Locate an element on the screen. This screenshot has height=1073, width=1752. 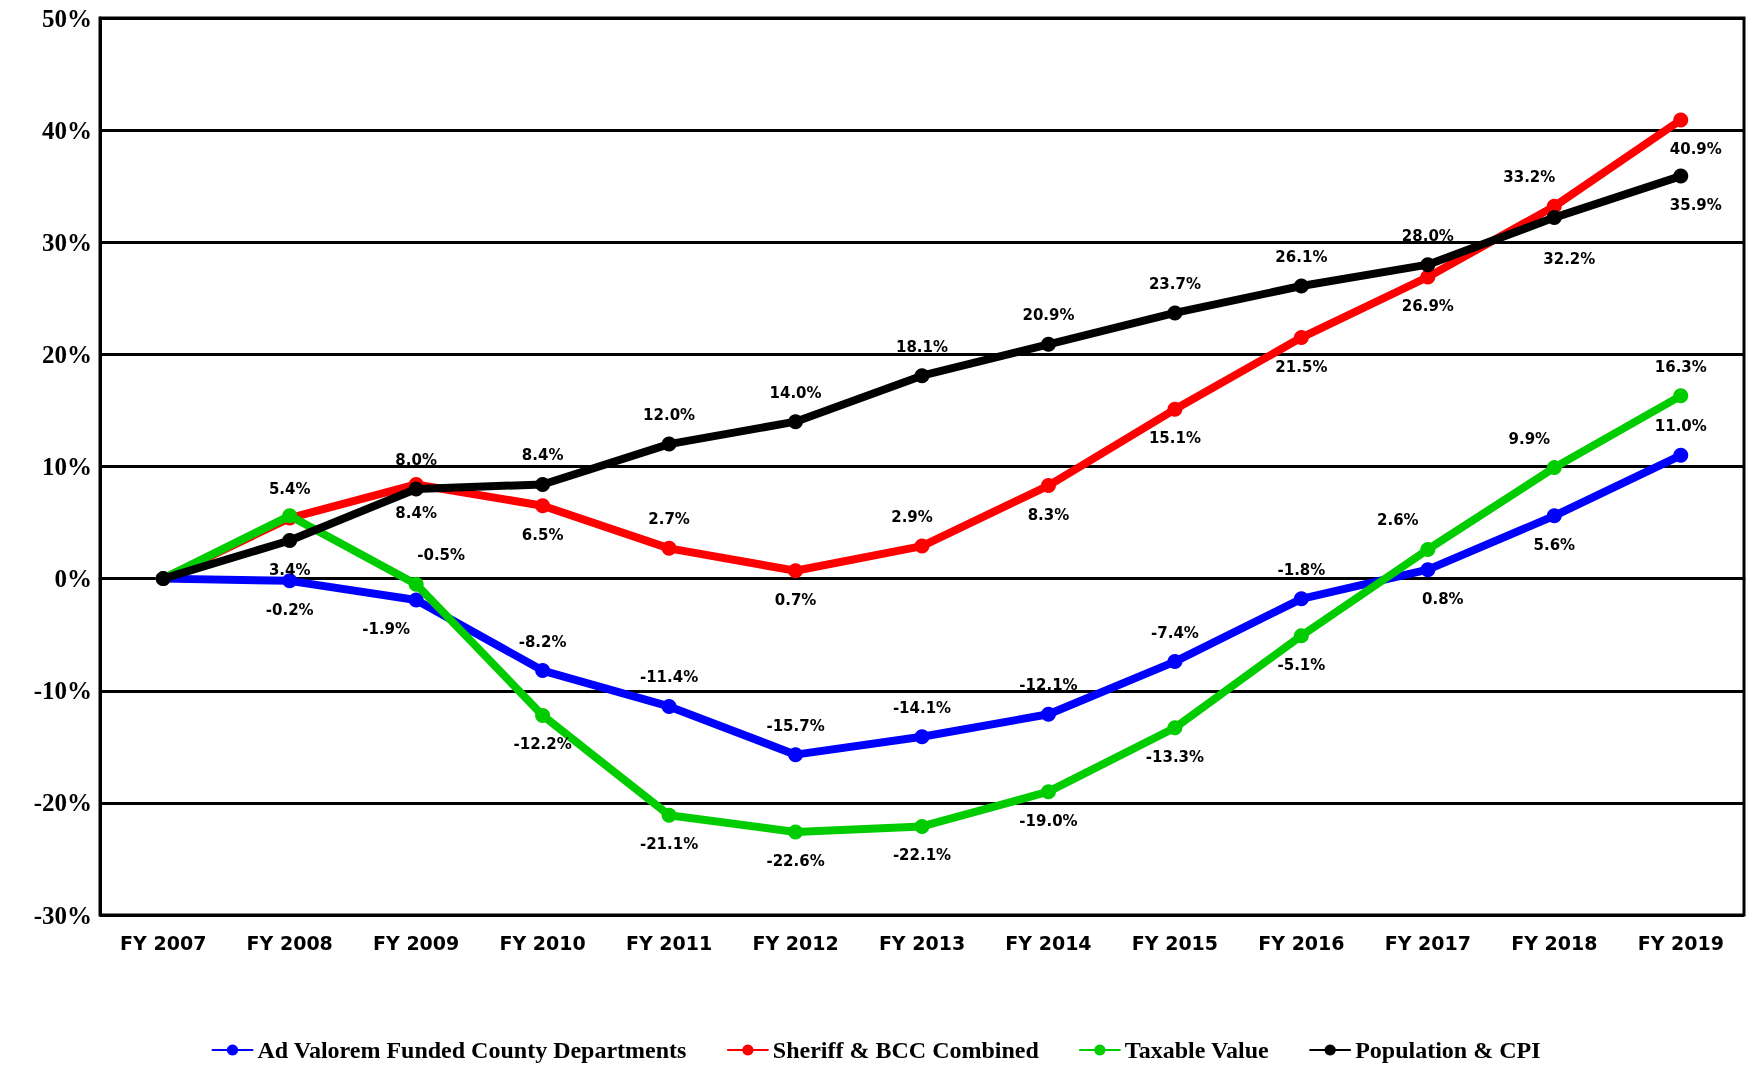
y-tick-label: 0% is located at coordinates (73, 579).